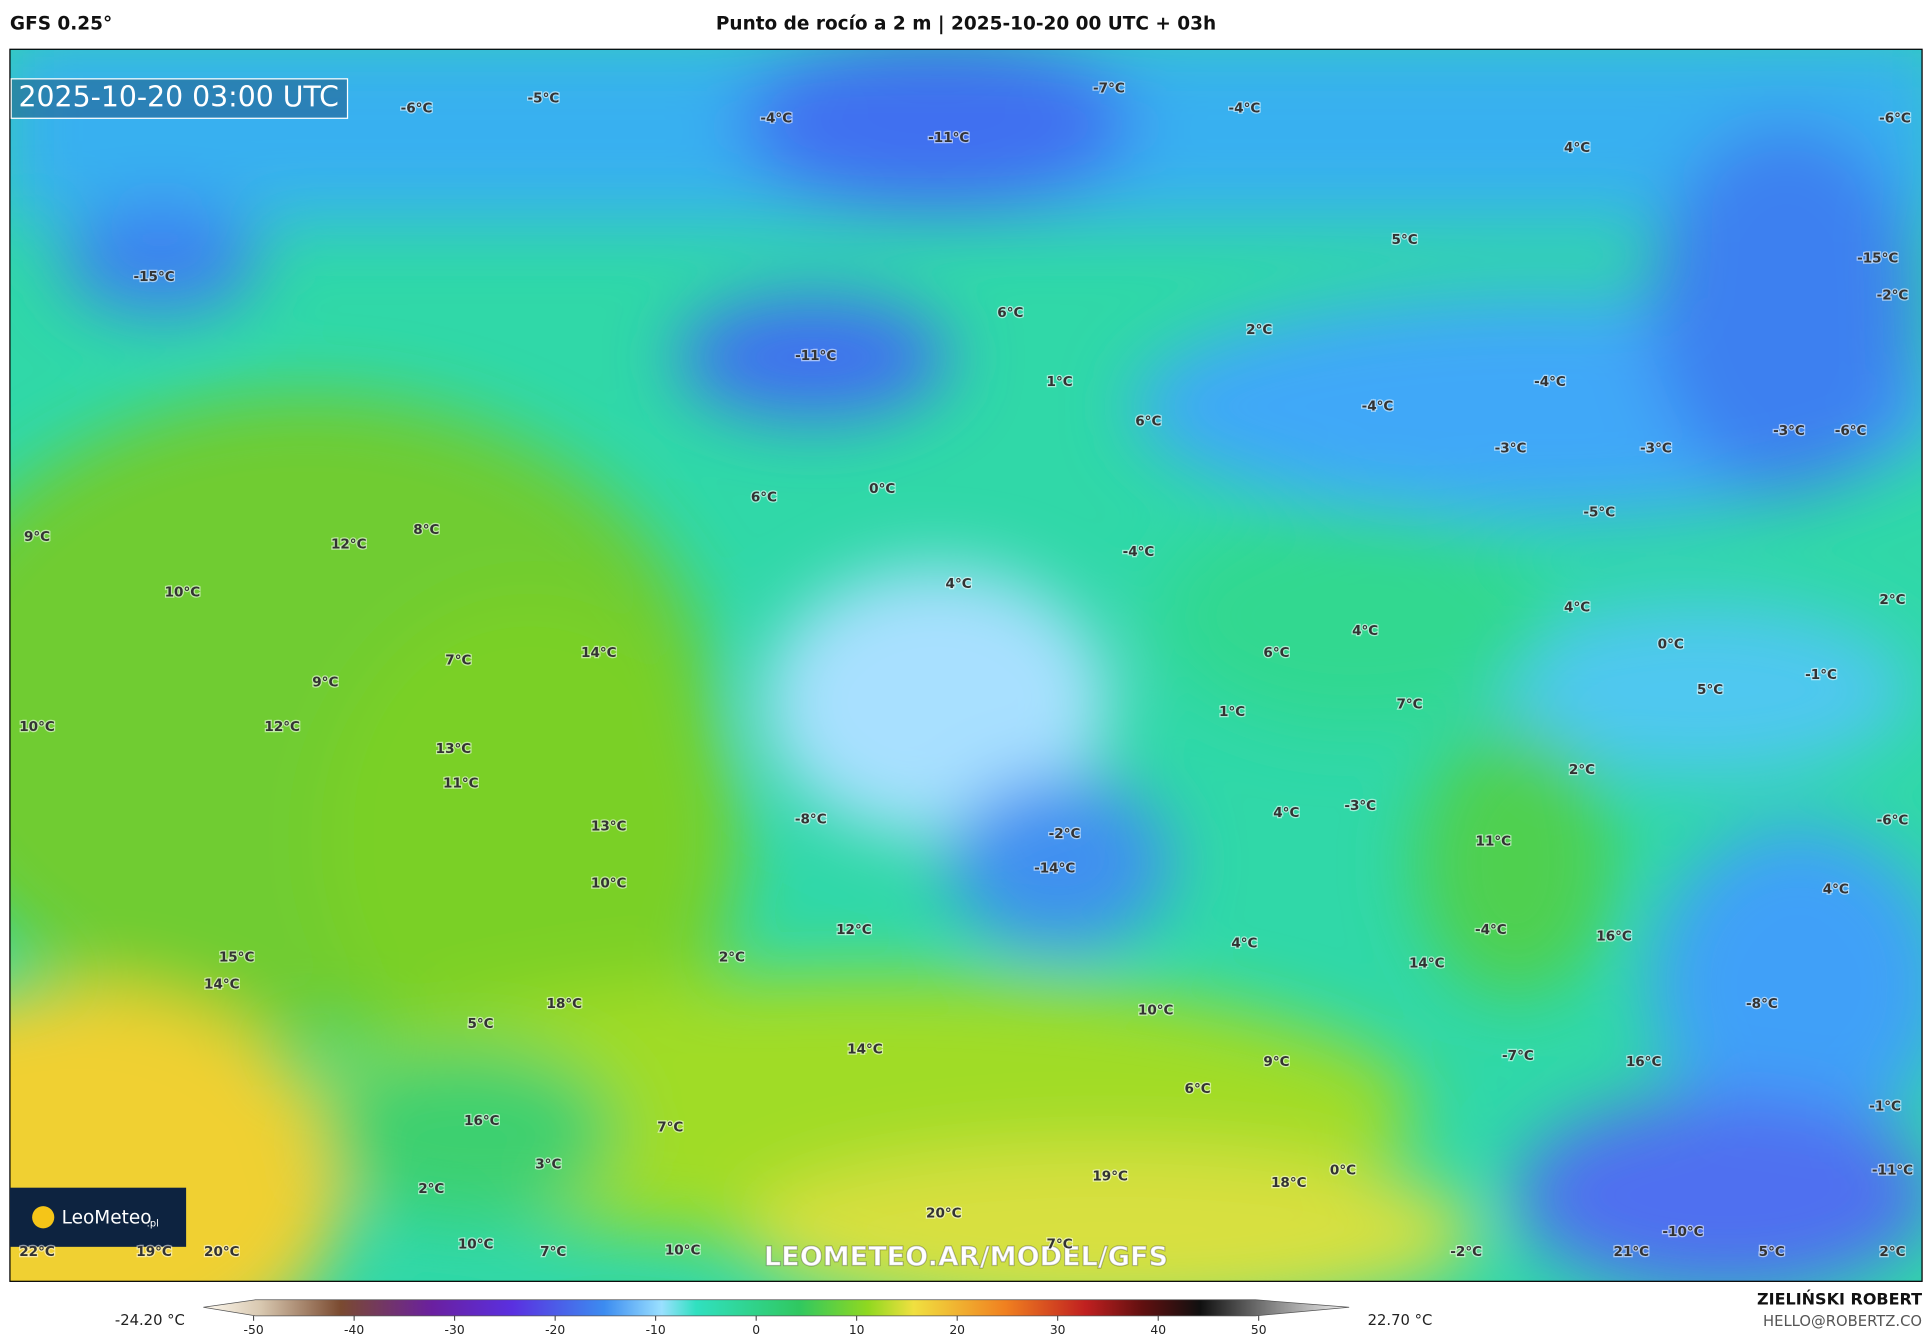  I want to click on temperature-label: 13°C, so click(609, 827).